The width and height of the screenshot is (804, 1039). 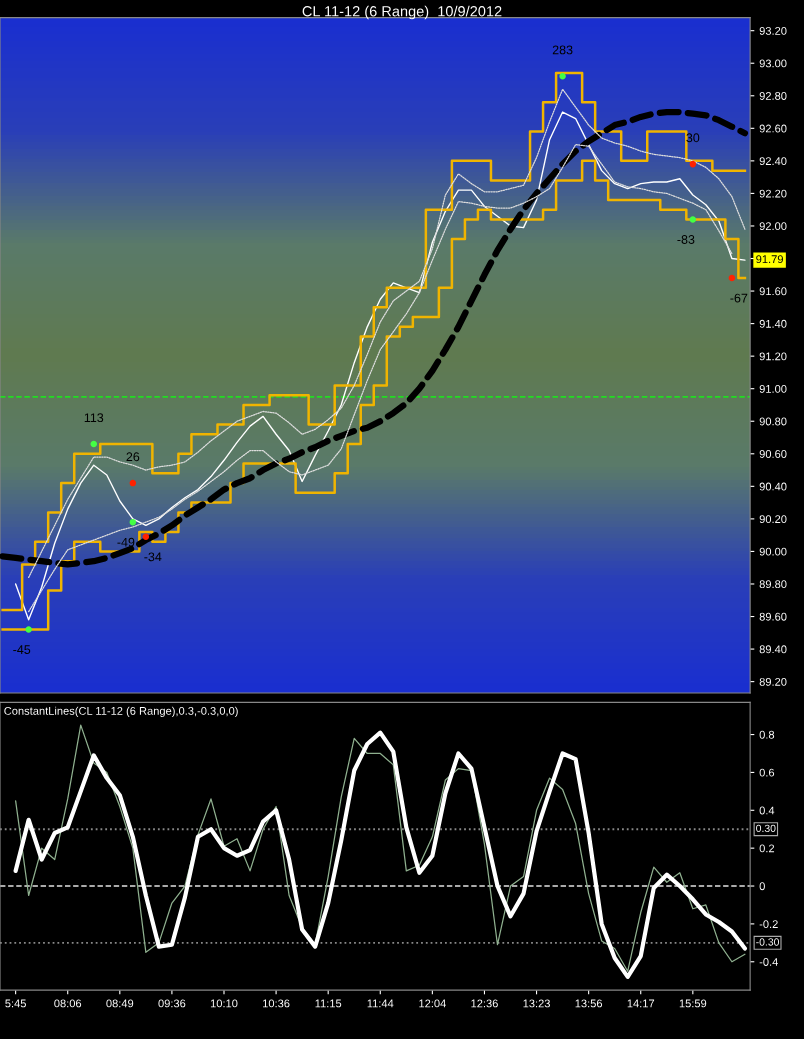 What do you see at coordinates (15, 1003) in the screenshot?
I see `x-tick-label: 5:45` at bounding box center [15, 1003].